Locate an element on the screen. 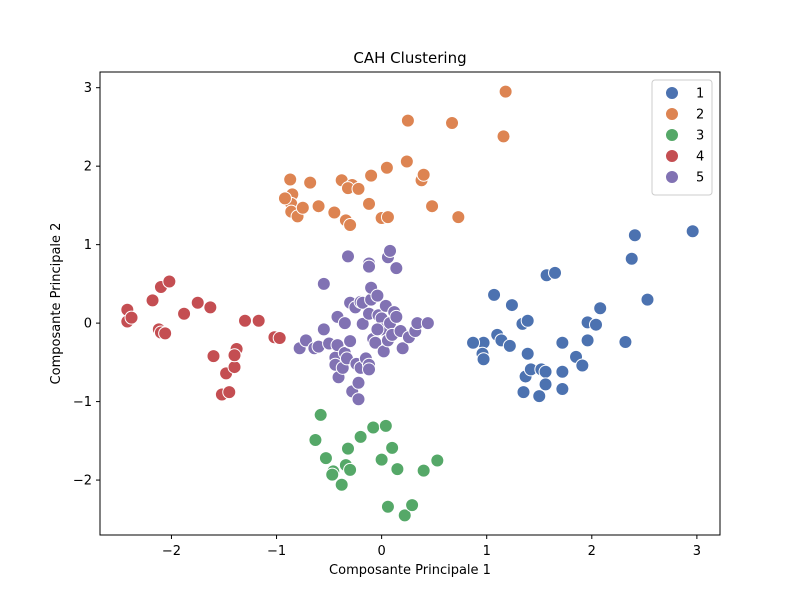 This screenshot has width=800, height=600. y-tick-label: −2 is located at coordinates (82, 481).